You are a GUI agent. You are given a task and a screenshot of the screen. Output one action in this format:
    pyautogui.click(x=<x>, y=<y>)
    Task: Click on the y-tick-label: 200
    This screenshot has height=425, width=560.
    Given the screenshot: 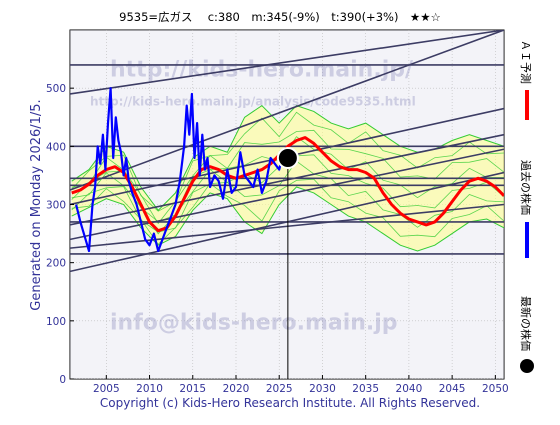 What is the action you would take?
    pyautogui.click(x=56, y=264)
    